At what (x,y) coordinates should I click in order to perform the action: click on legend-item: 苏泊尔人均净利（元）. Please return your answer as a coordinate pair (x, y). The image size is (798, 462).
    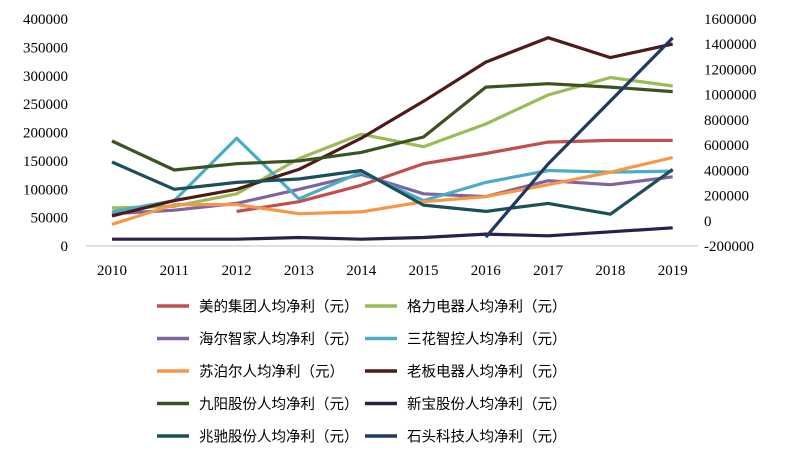
    Looking at the image, I should click on (250, 372).